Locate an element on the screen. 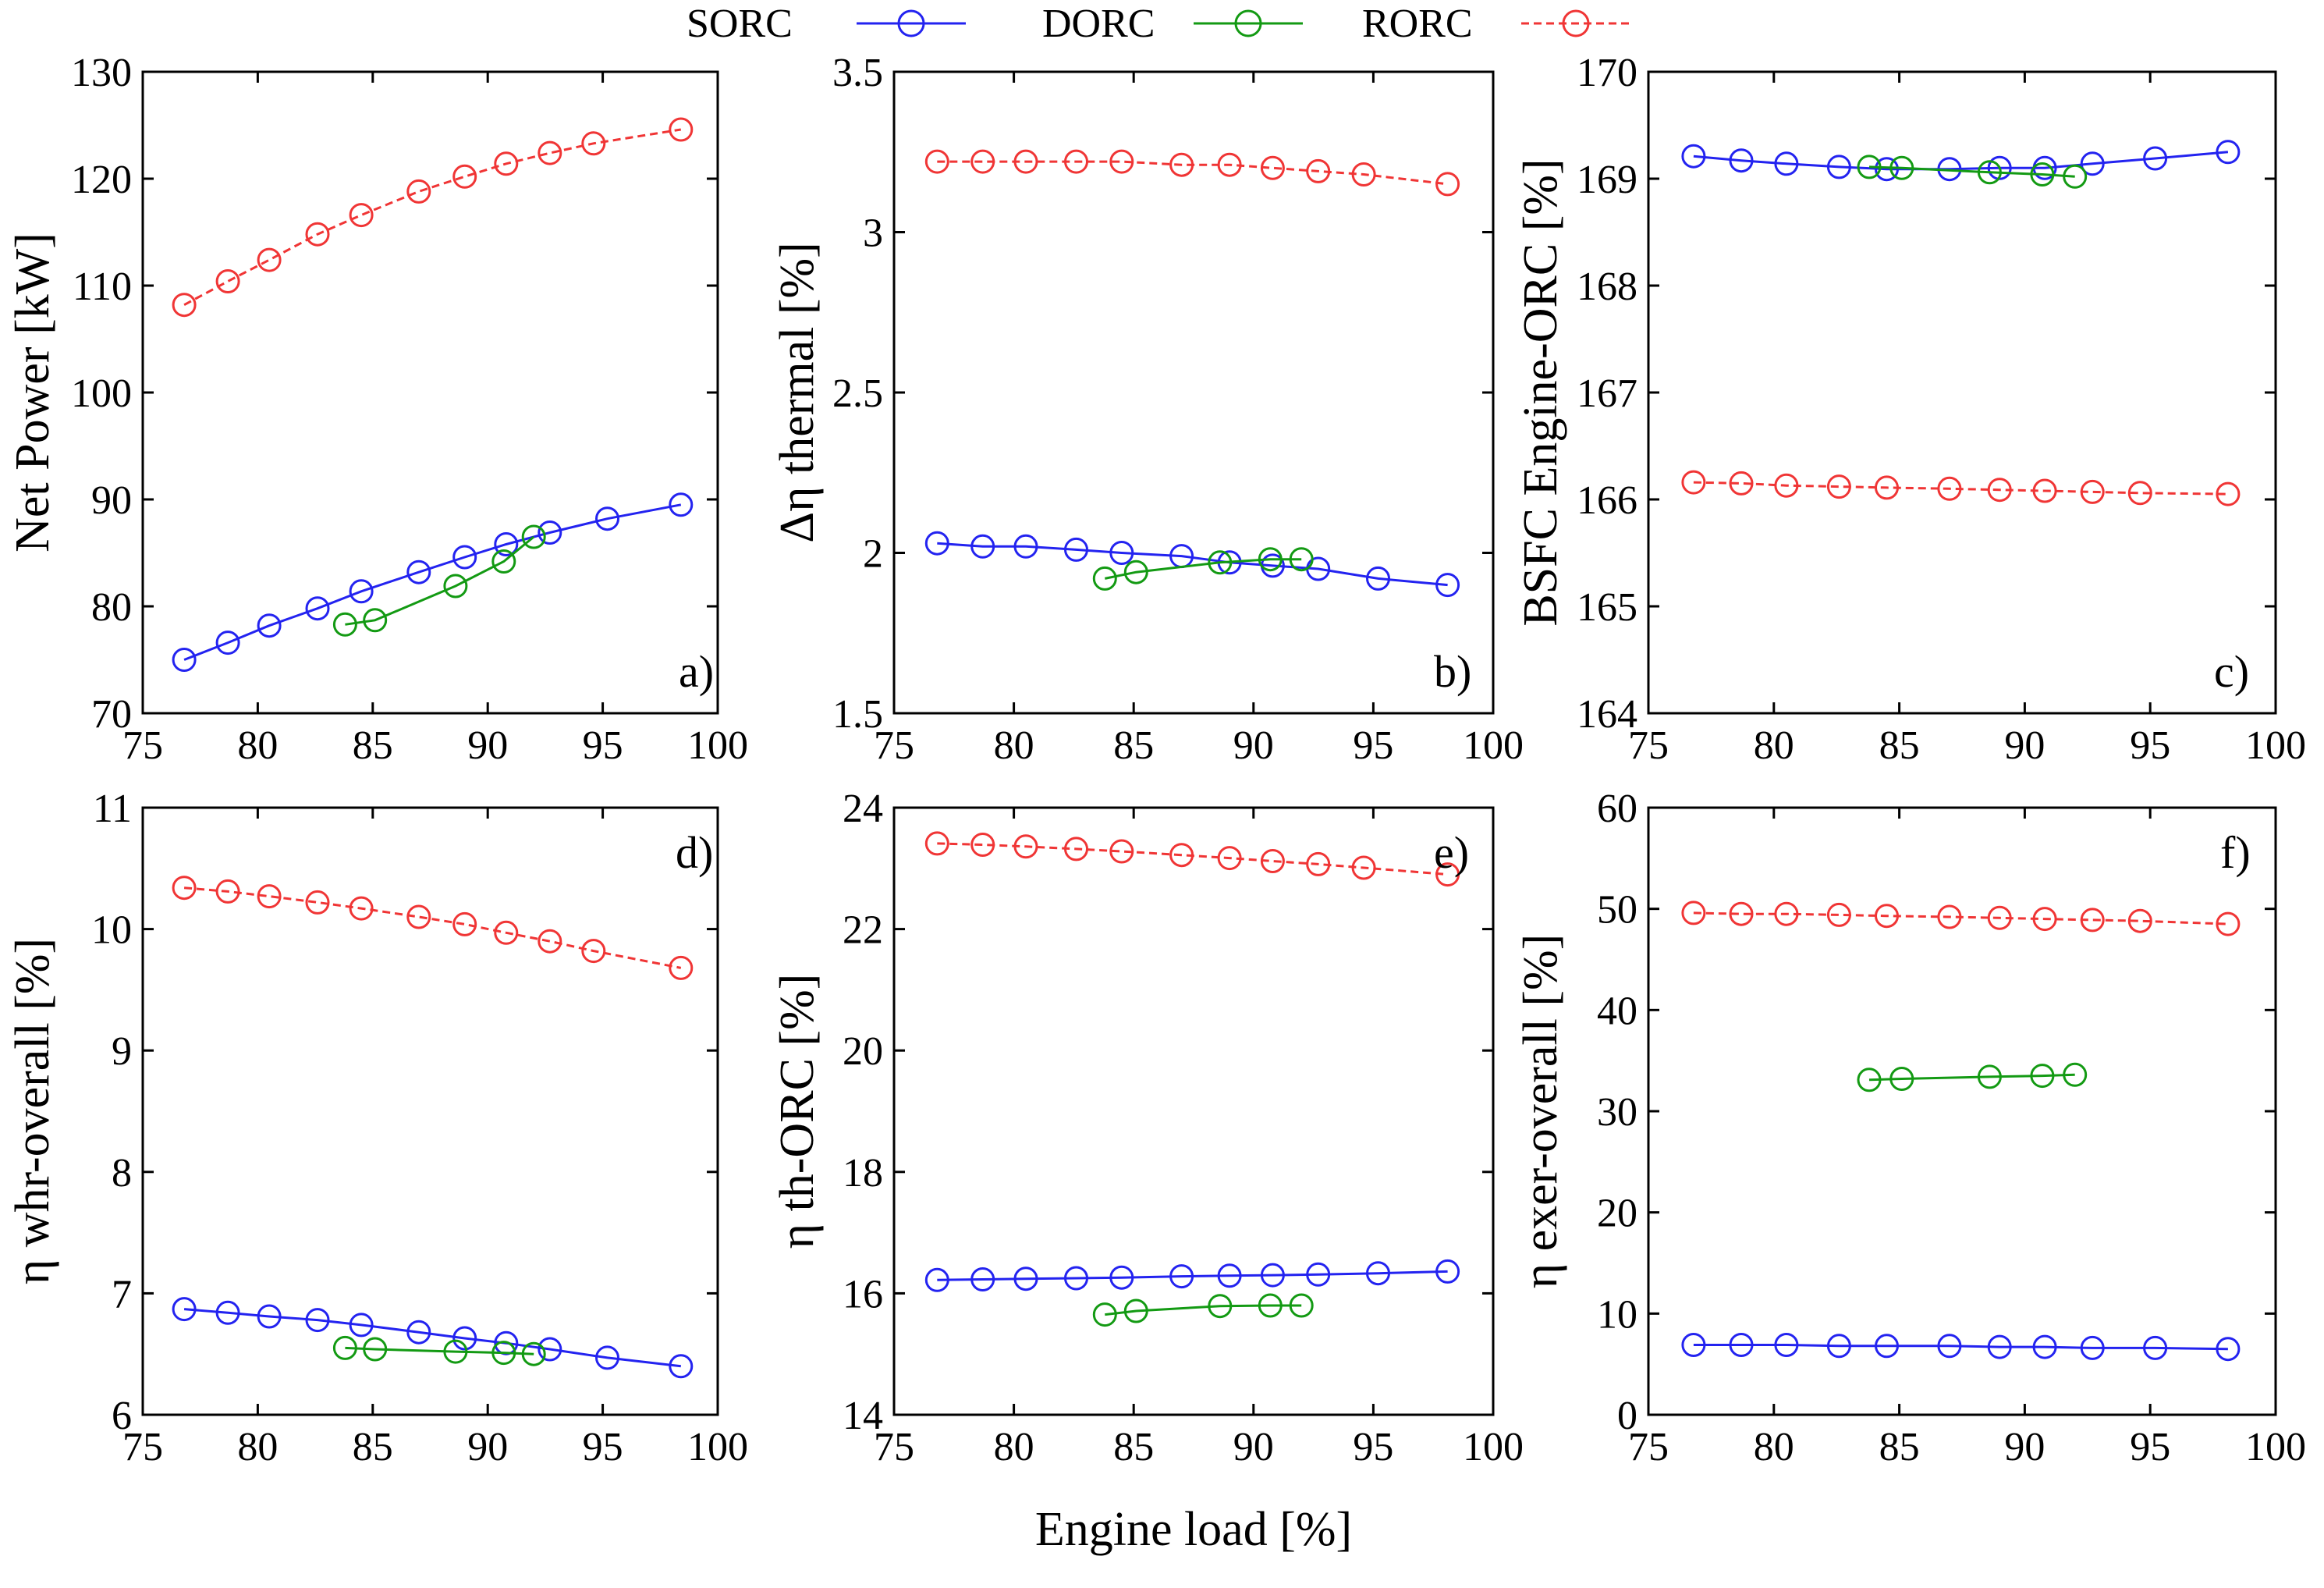  y-axis-label-e: η th-ORC [%] is located at coordinates (797, 1111).